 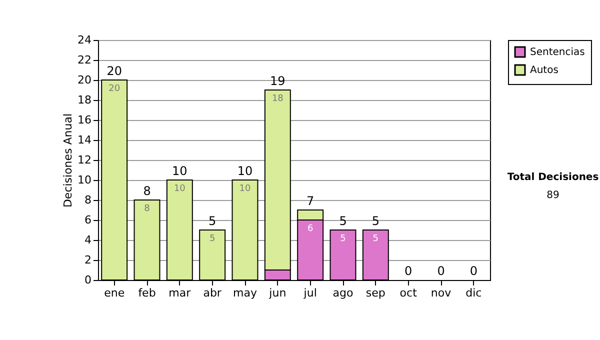 What do you see at coordinates (147, 293) in the screenshot?
I see `x-tick-label: feb` at bounding box center [147, 293].